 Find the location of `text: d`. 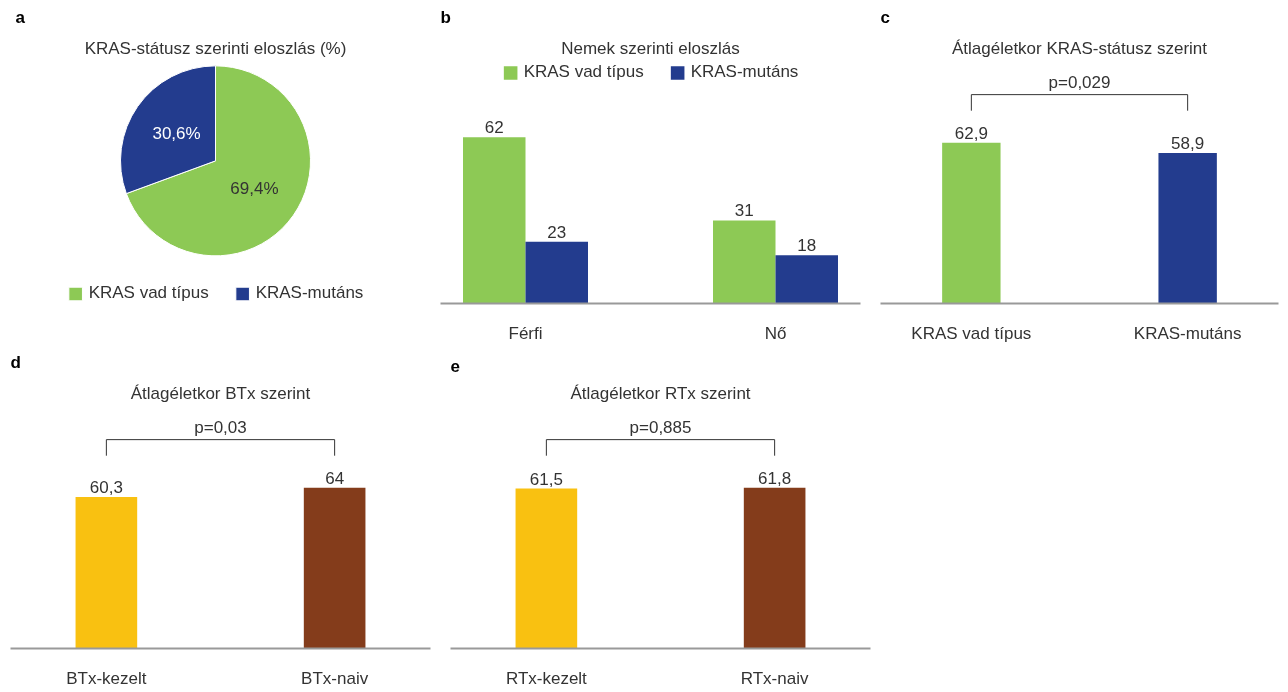

text: d is located at coordinates (15, 362).